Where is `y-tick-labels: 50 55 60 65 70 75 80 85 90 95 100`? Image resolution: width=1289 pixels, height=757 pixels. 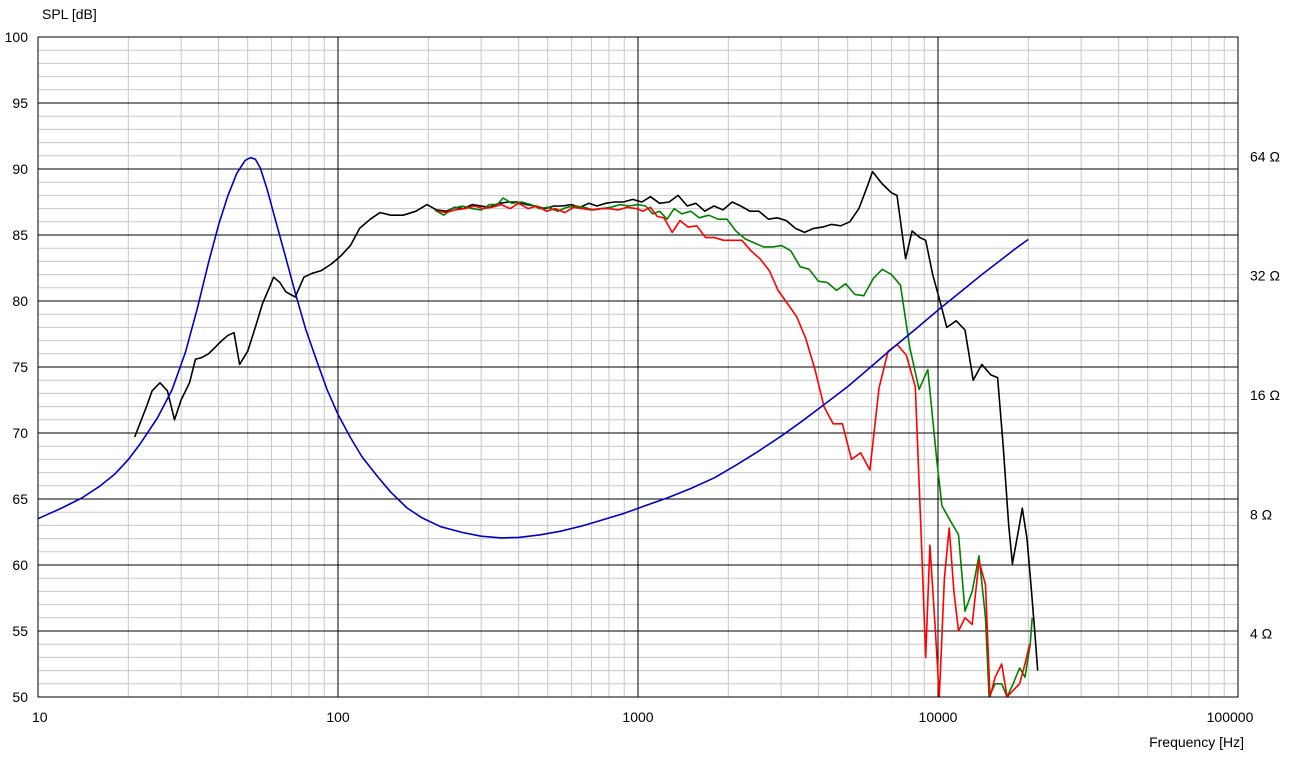 y-tick-labels: 50 55 60 65 70 75 80 85 90 95 100 is located at coordinates (17, 367).